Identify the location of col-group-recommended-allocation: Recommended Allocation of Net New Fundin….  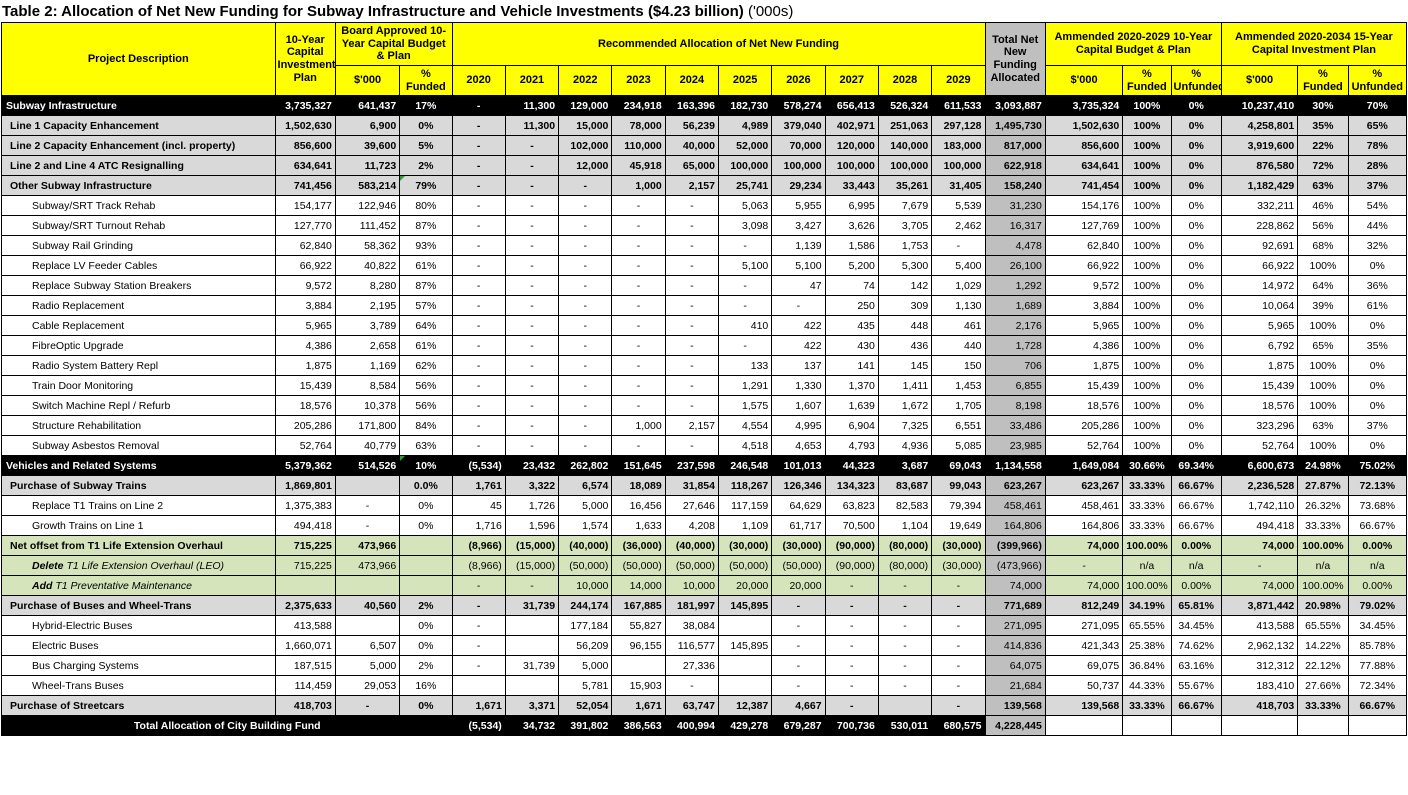
(718, 44).